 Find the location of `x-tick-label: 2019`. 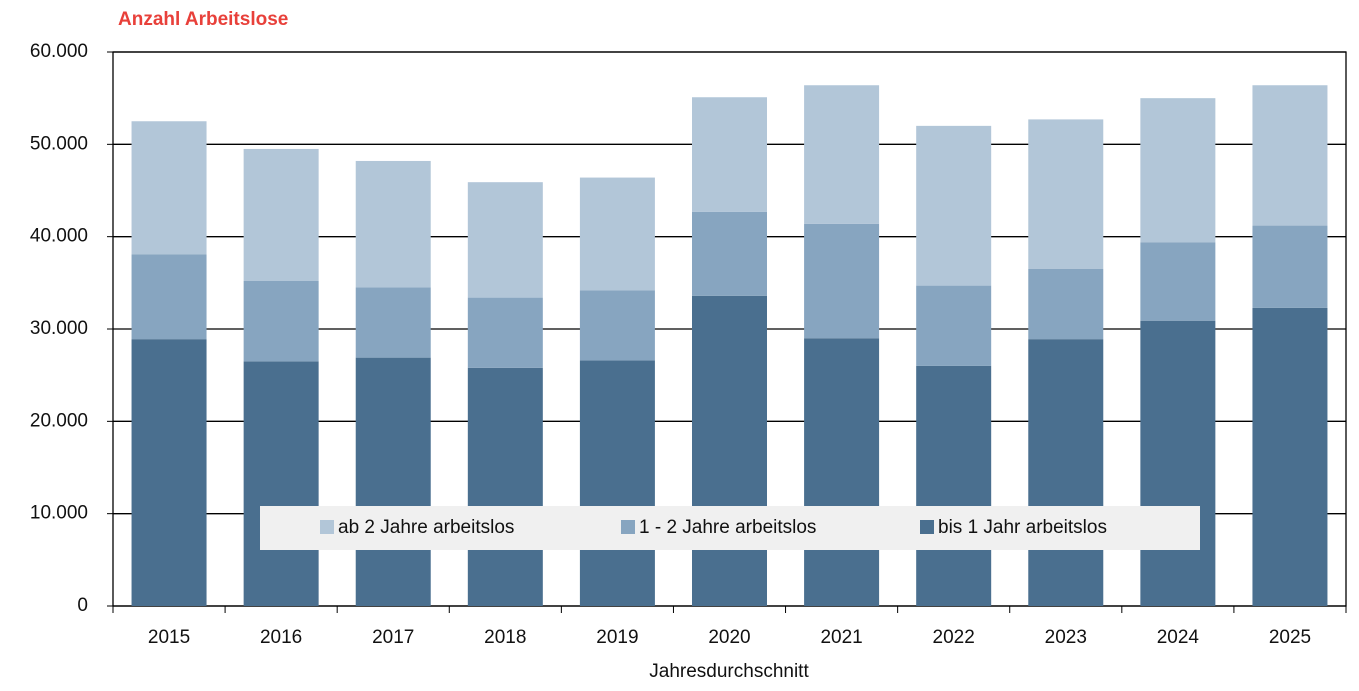

x-tick-label: 2019 is located at coordinates (617, 637).